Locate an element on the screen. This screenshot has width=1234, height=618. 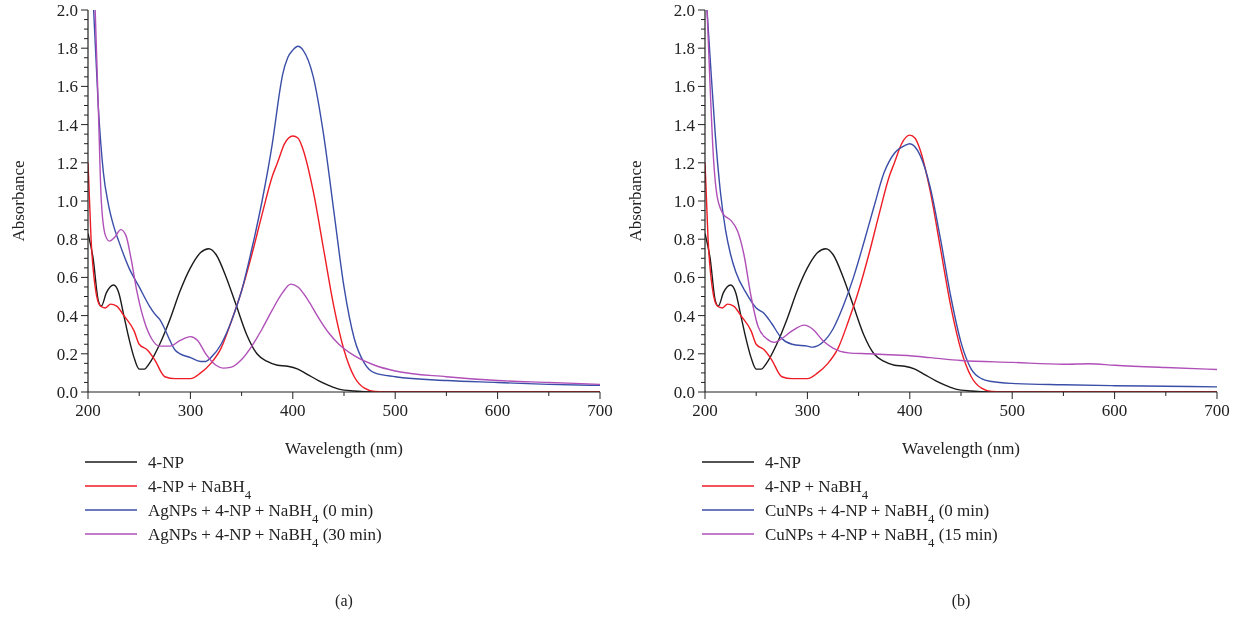
legend-label: CuNPs + 4-NP + NaBH$_{4}$ (0 min) is located at coordinates (877, 513).